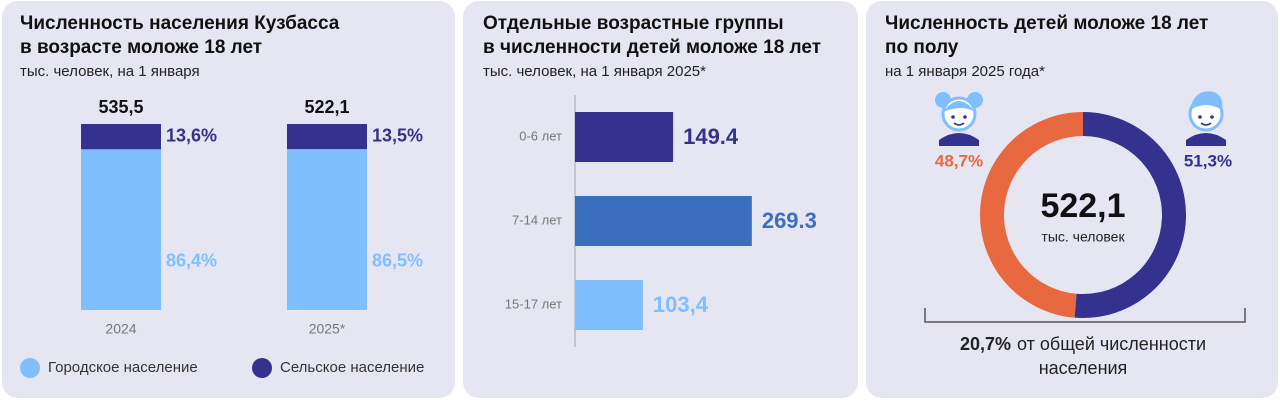  What do you see at coordinates (1111, 344) in the screenshot?
I see `note-text: от общей численности` at bounding box center [1111, 344].